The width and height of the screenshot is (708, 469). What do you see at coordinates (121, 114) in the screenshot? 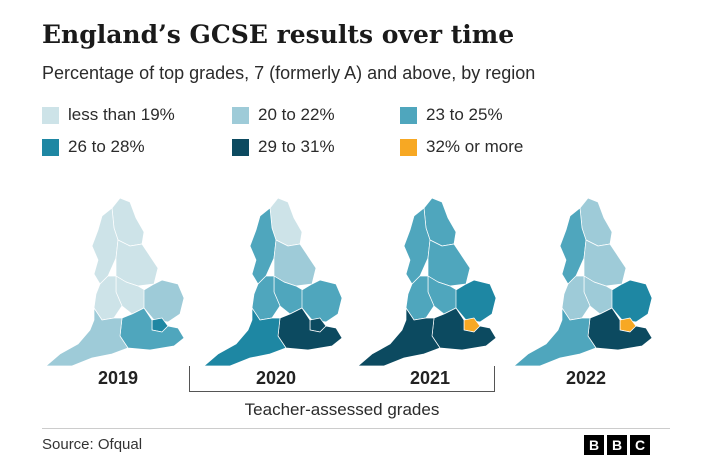
I see `legend-label-1: less than 19%` at bounding box center [121, 114].